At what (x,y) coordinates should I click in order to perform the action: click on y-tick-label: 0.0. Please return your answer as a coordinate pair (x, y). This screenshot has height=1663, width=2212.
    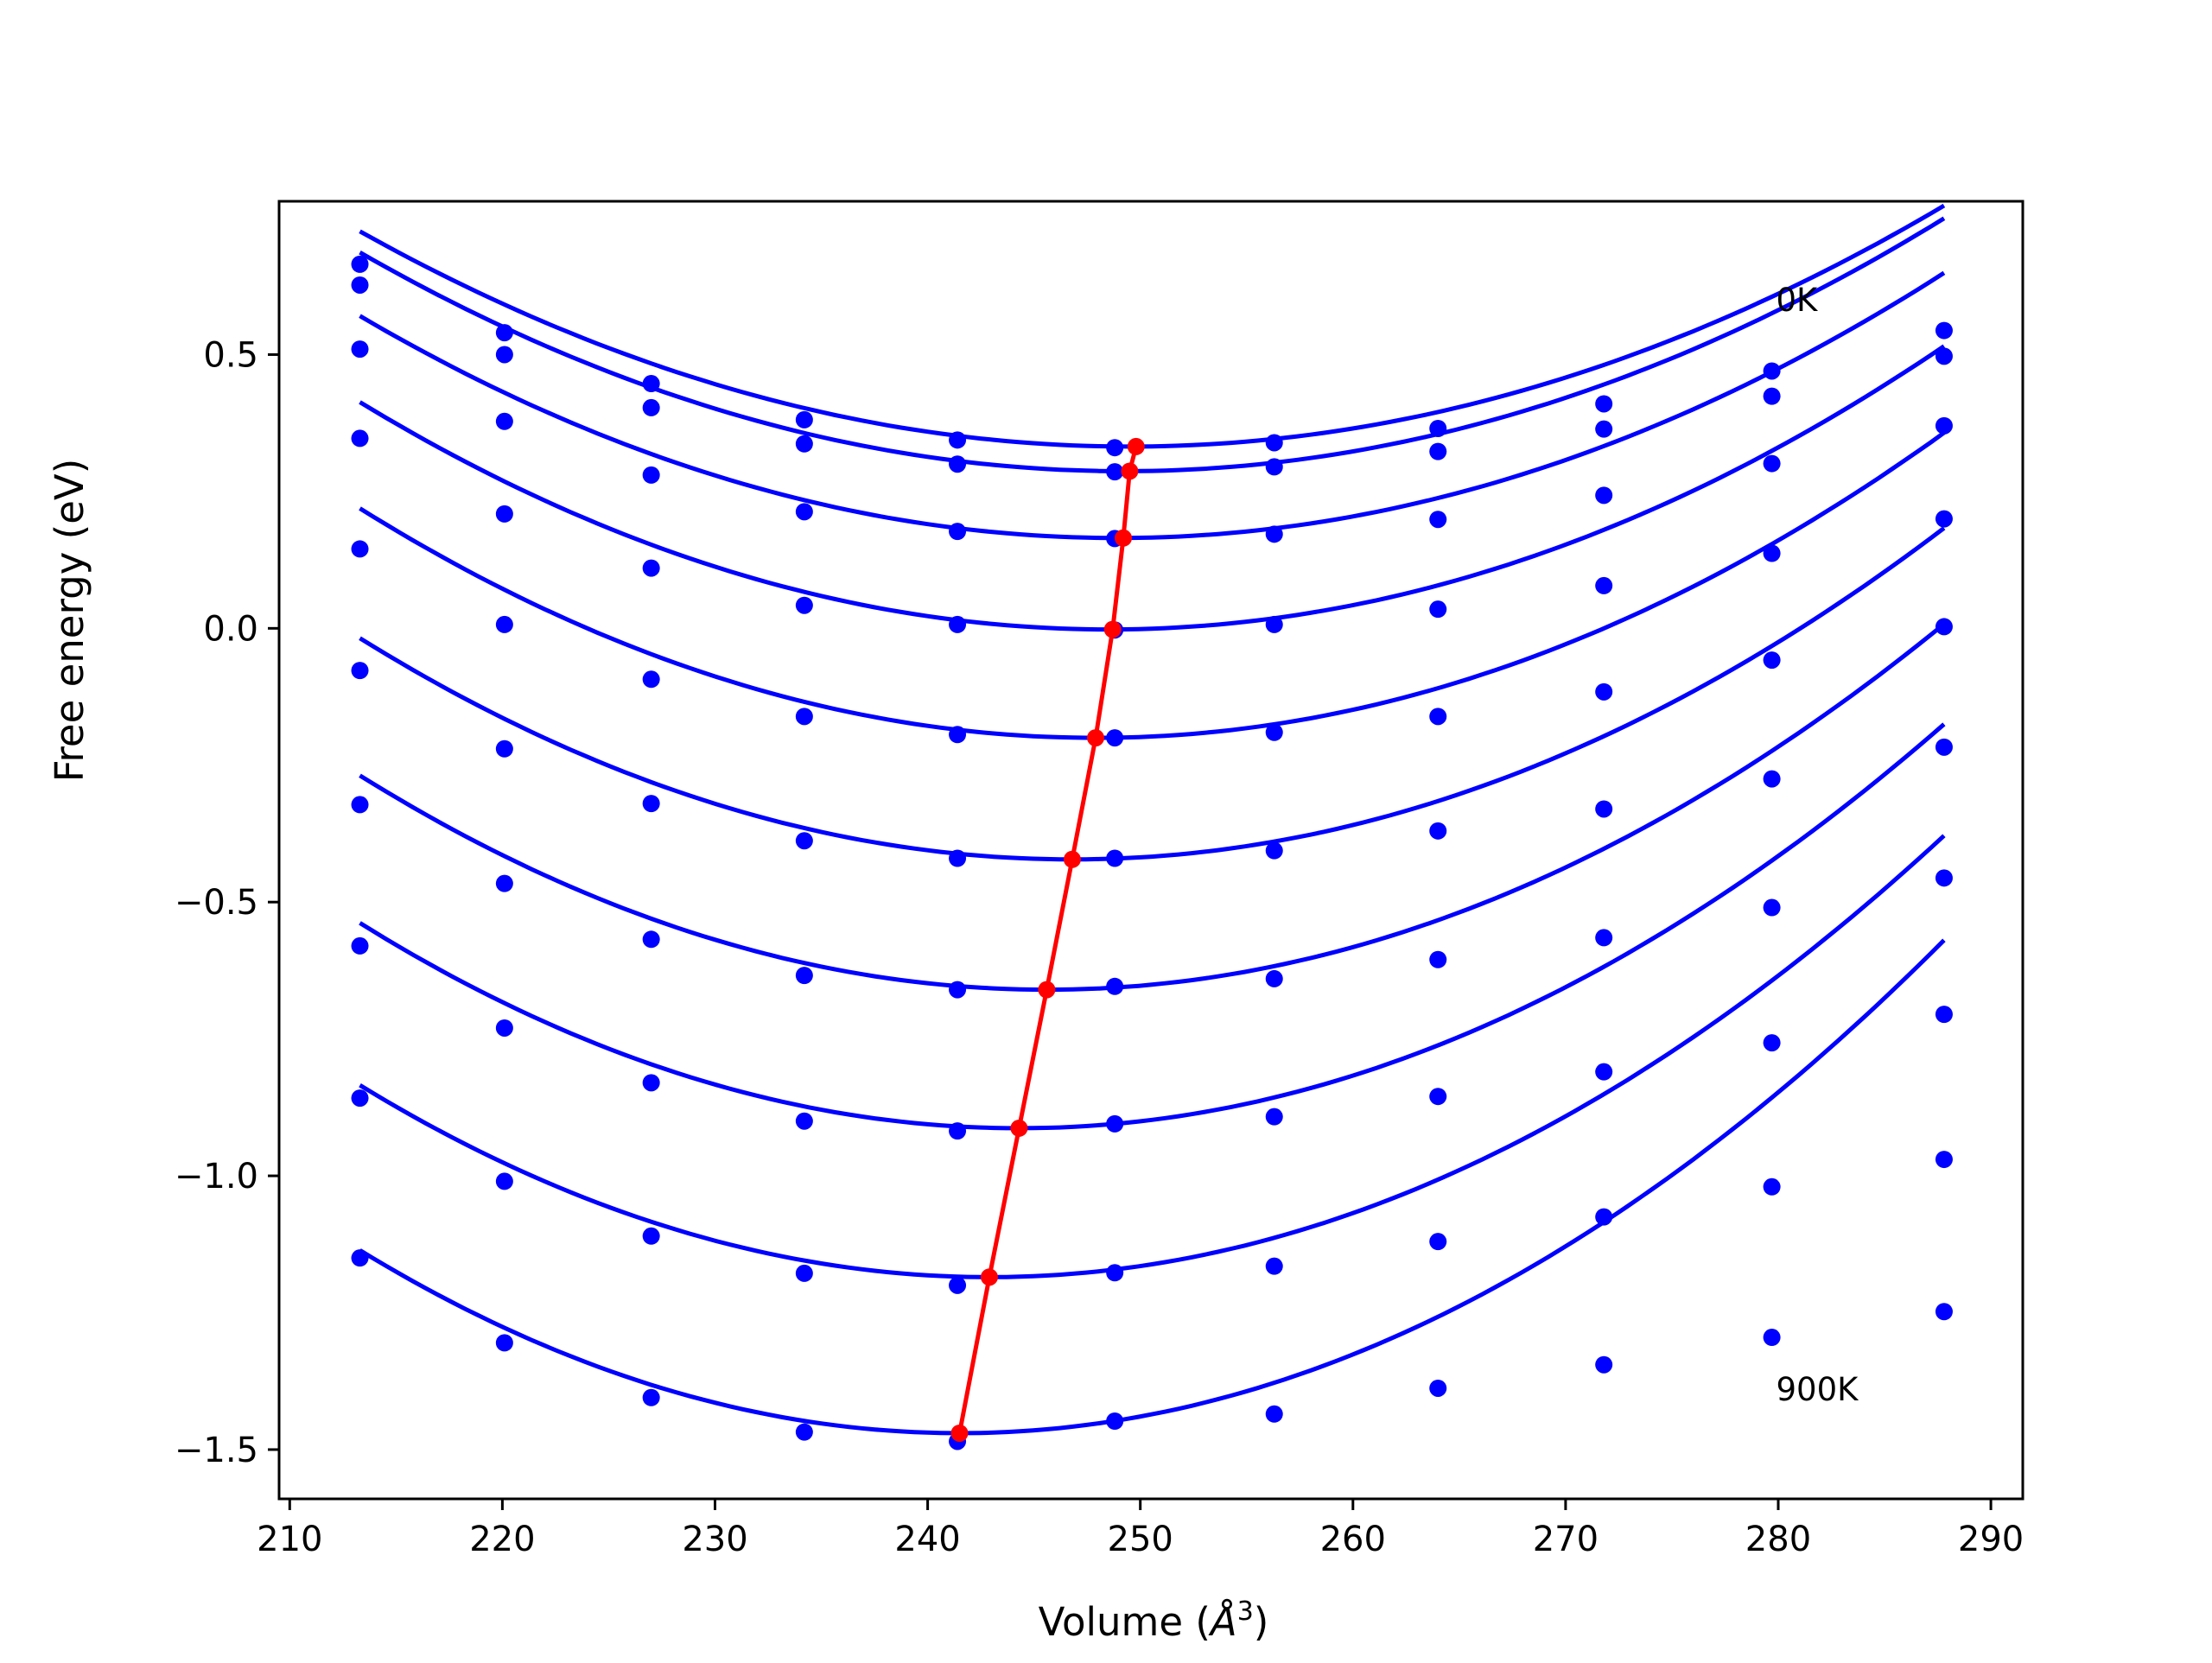
    Looking at the image, I should click on (231, 629).